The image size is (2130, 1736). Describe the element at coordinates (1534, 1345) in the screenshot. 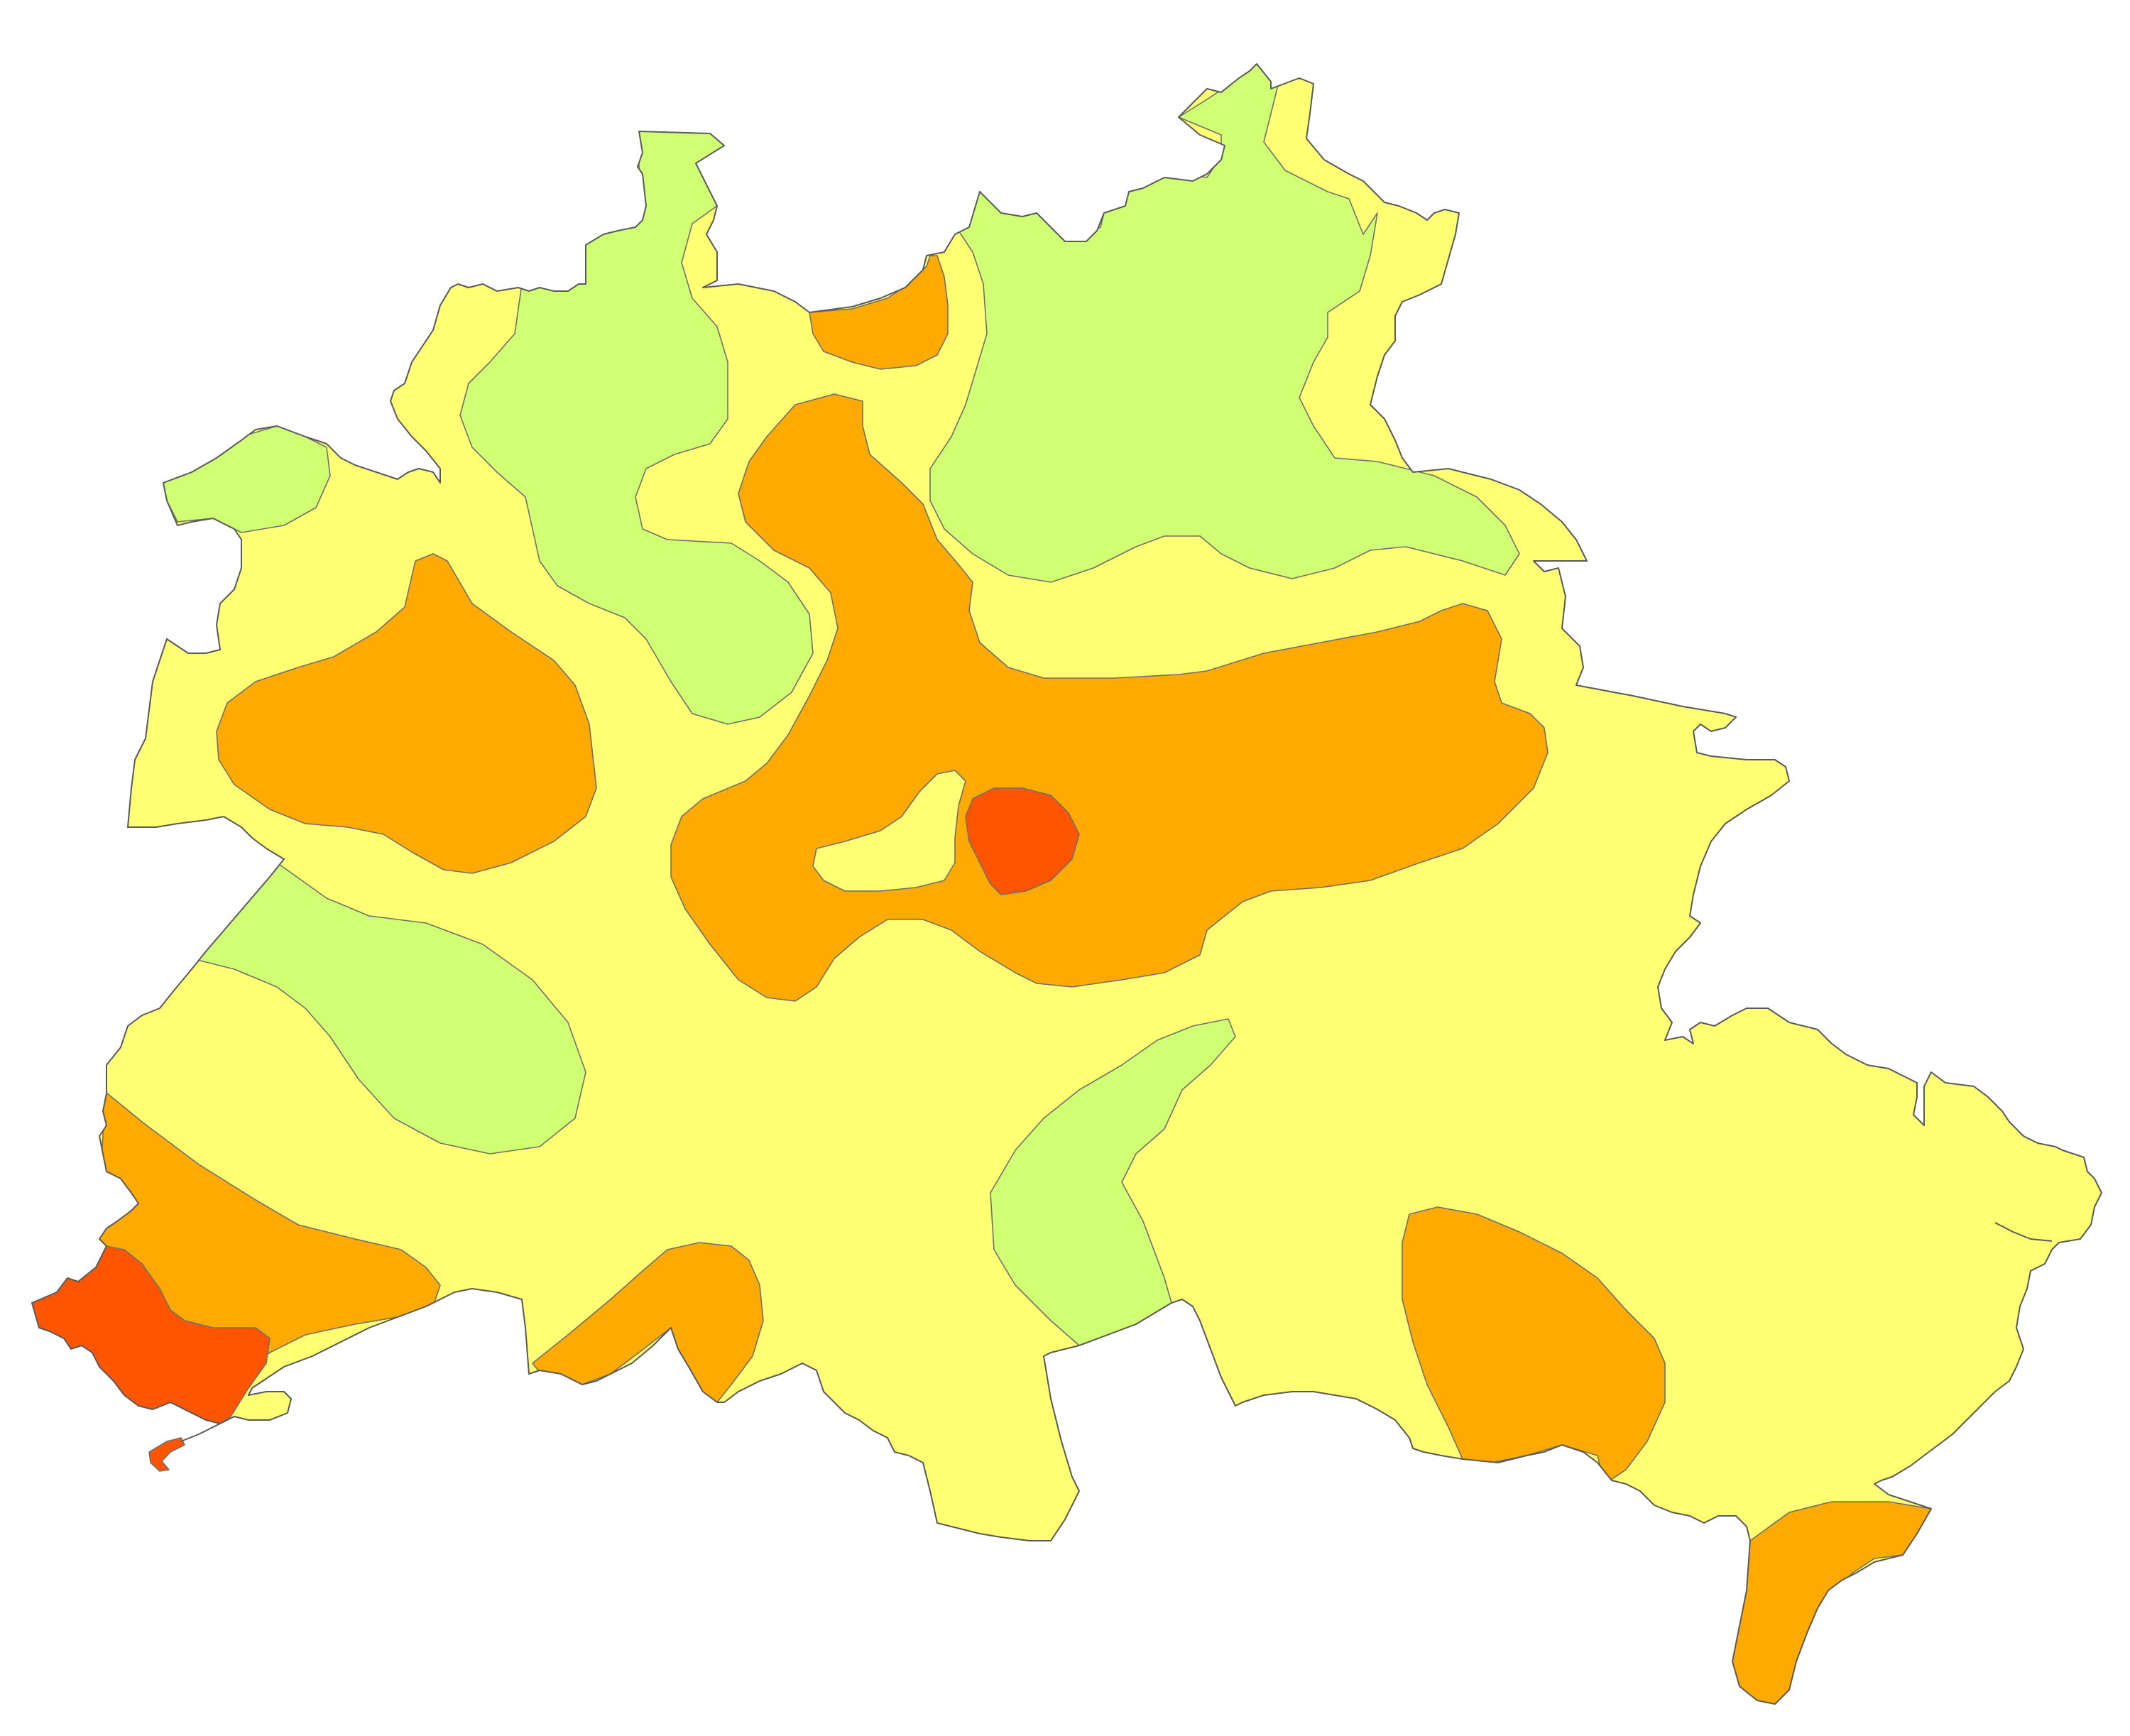

I see `zone-orange-south-east` at that location.